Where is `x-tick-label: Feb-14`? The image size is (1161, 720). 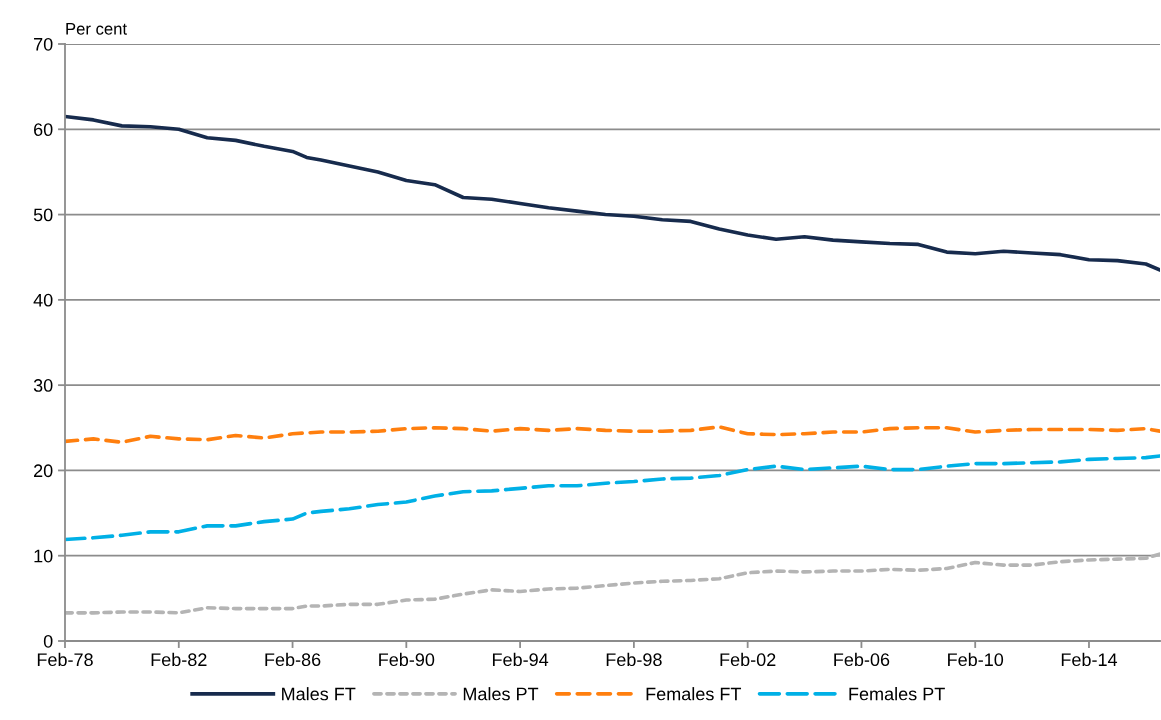 x-tick-label: Feb-14 is located at coordinates (1089, 659).